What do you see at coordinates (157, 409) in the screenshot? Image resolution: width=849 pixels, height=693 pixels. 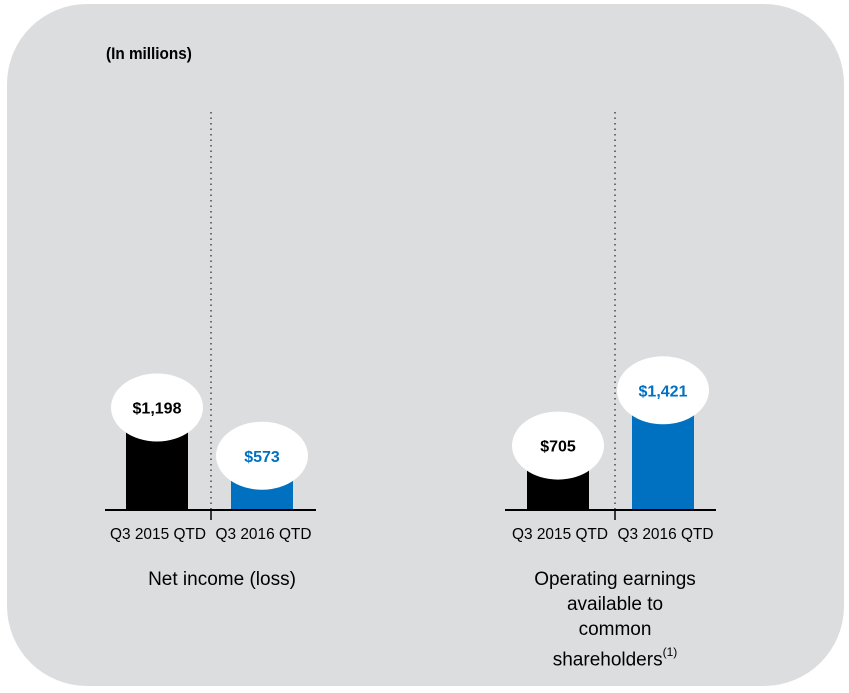 I see `data-label: $1,198` at bounding box center [157, 409].